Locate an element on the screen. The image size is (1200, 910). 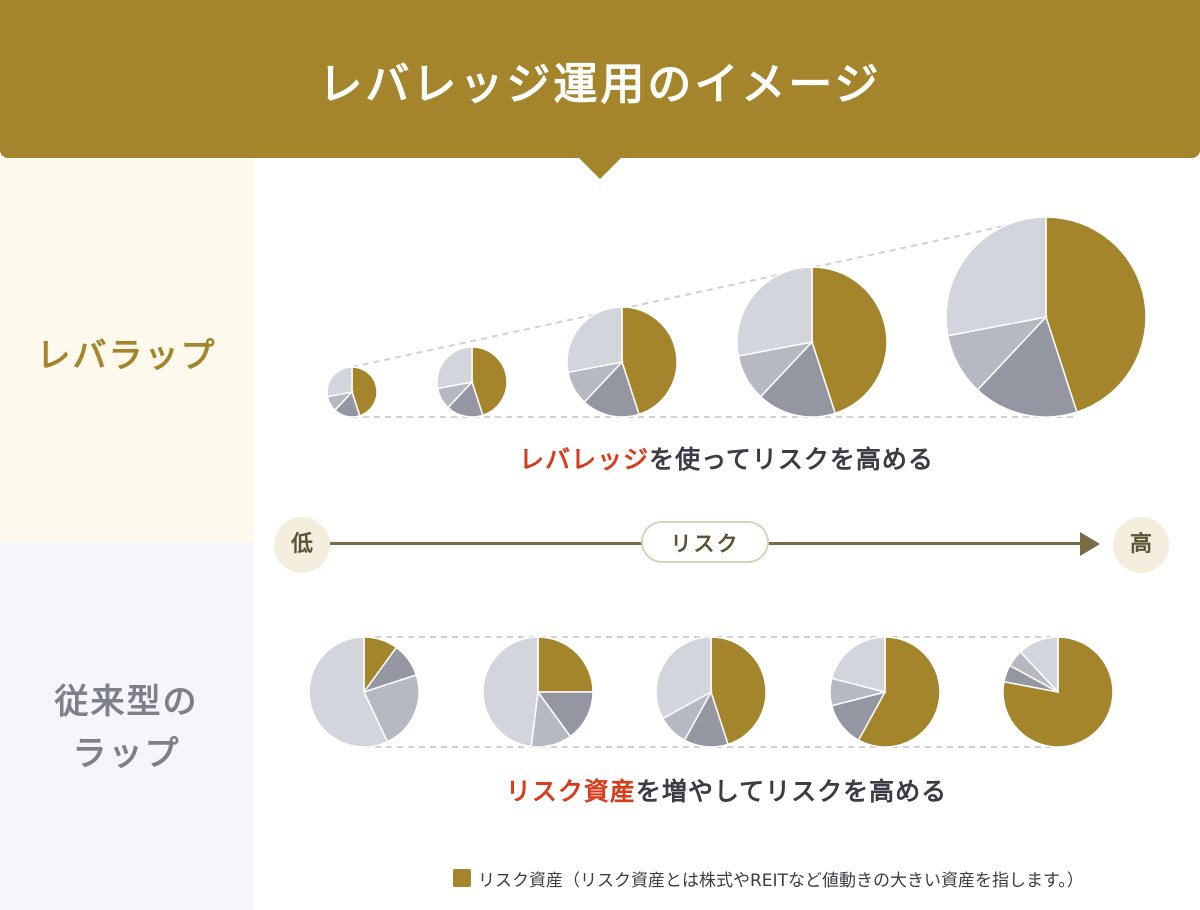
conventional-wrap-label-line1: 従来型の is located at coordinates (126, 702).